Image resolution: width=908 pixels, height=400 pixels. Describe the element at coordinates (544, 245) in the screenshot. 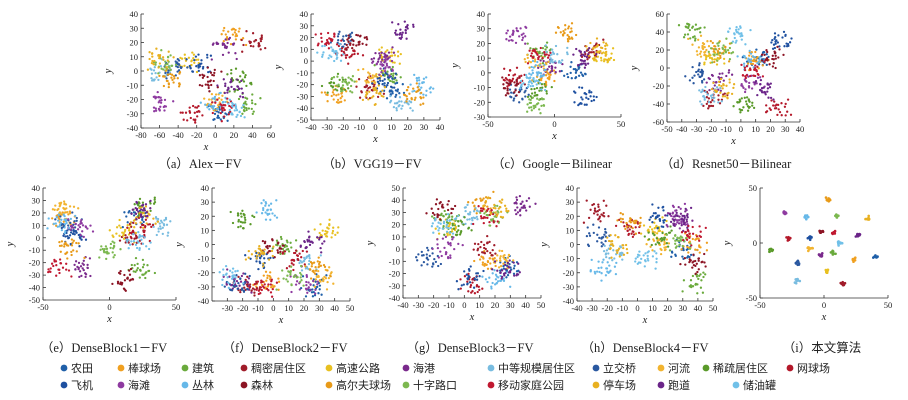

I see `y-axis-title: y` at that location.